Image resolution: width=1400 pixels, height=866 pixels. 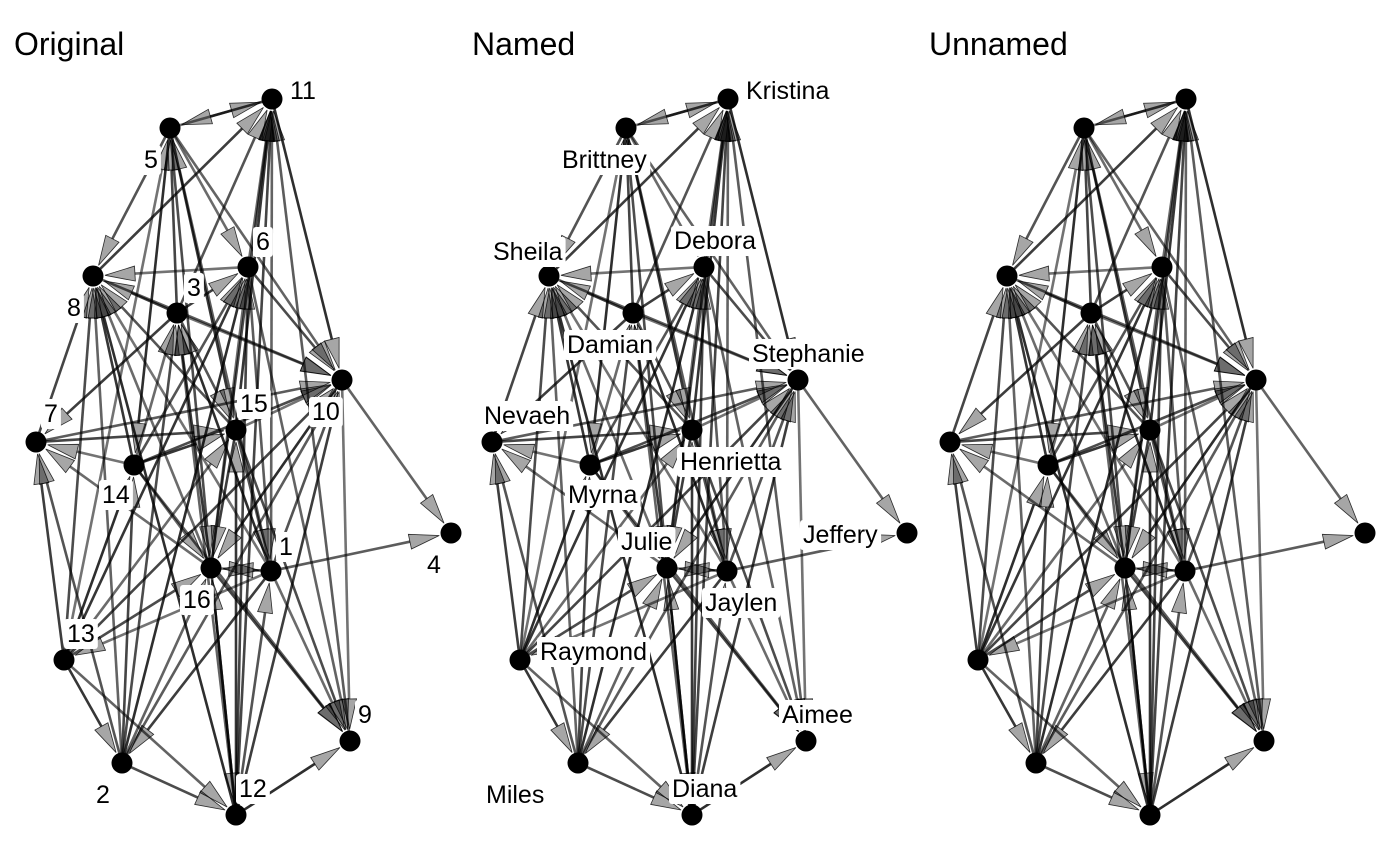 I want to click on node-label-group-13: 13, so click(x=81, y=634).